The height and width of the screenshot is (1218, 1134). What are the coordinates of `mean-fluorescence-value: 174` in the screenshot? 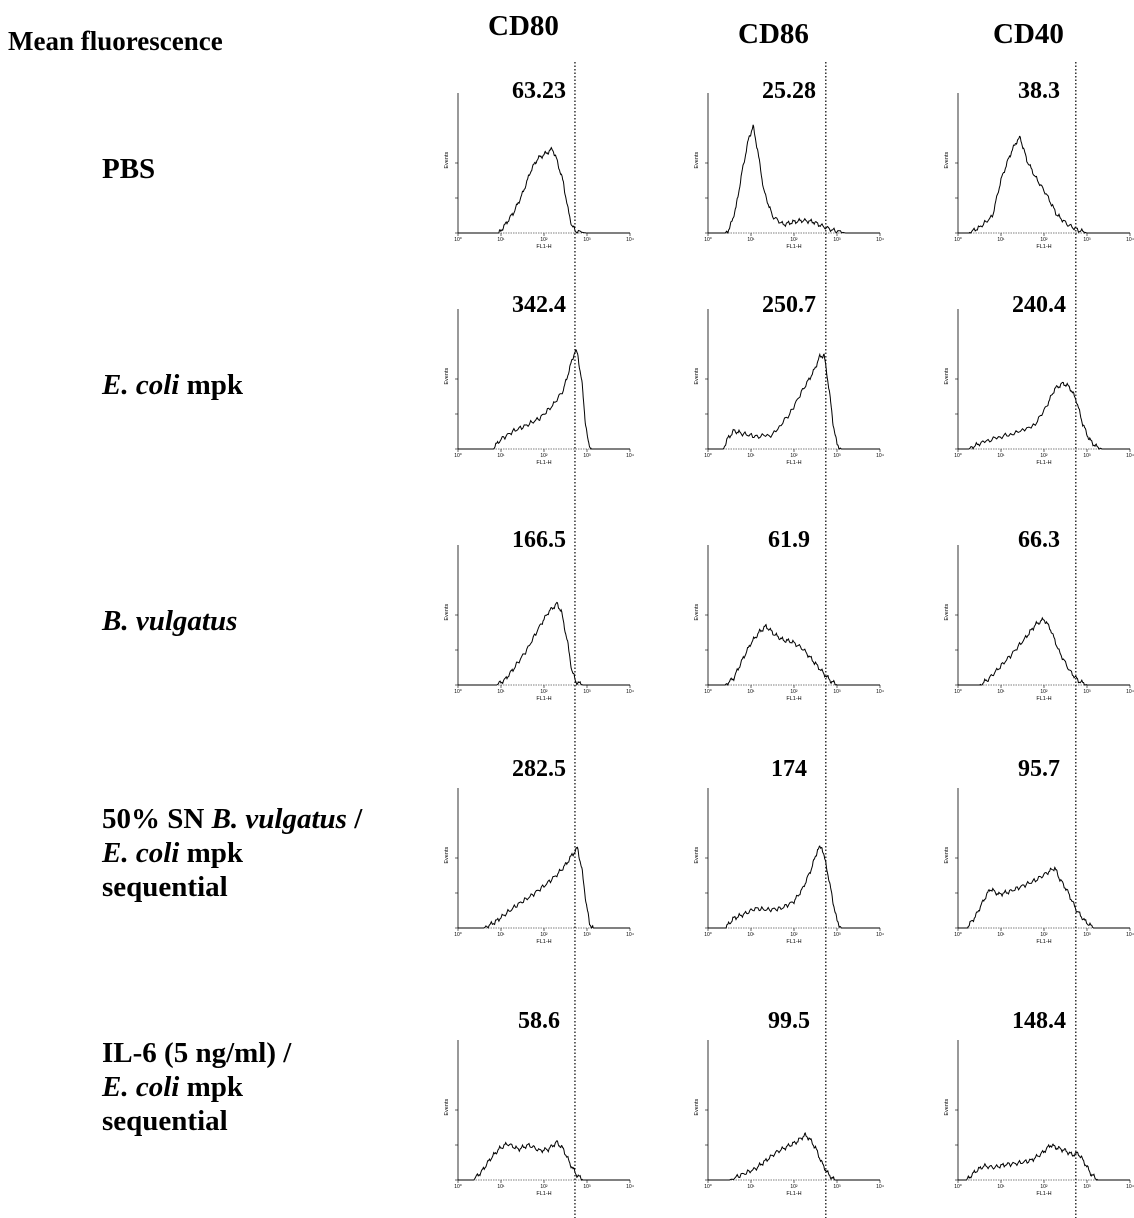 It's located at (789, 769).